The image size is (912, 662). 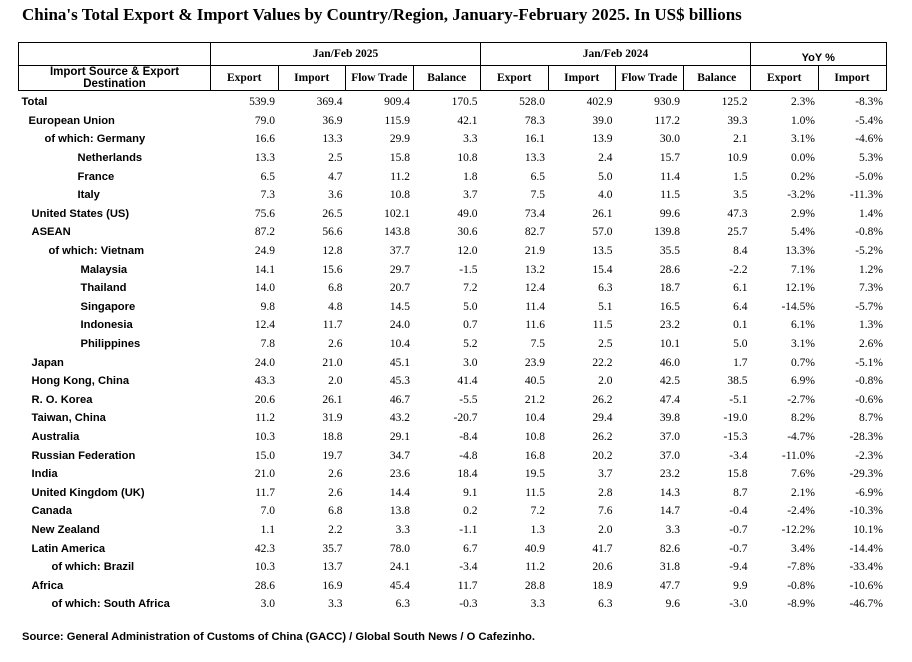 What do you see at coordinates (869, 492) in the screenshot?
I see `value-cell: -6.9%` at bounding box center [869, 492].